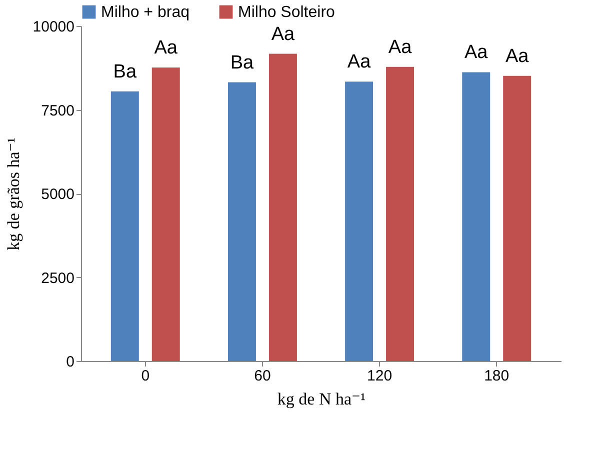  I want to click on y-tick-label: 2500, so click(57, 278).